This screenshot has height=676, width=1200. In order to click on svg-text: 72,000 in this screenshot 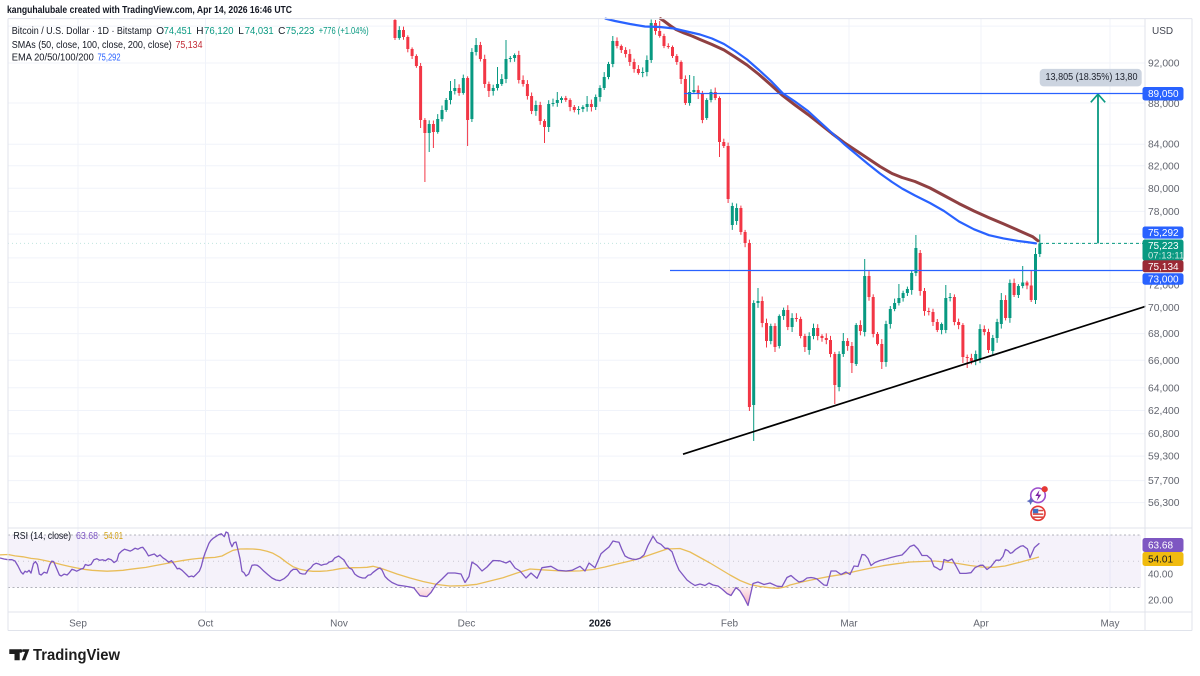, I will do `click(1164, 286)`.